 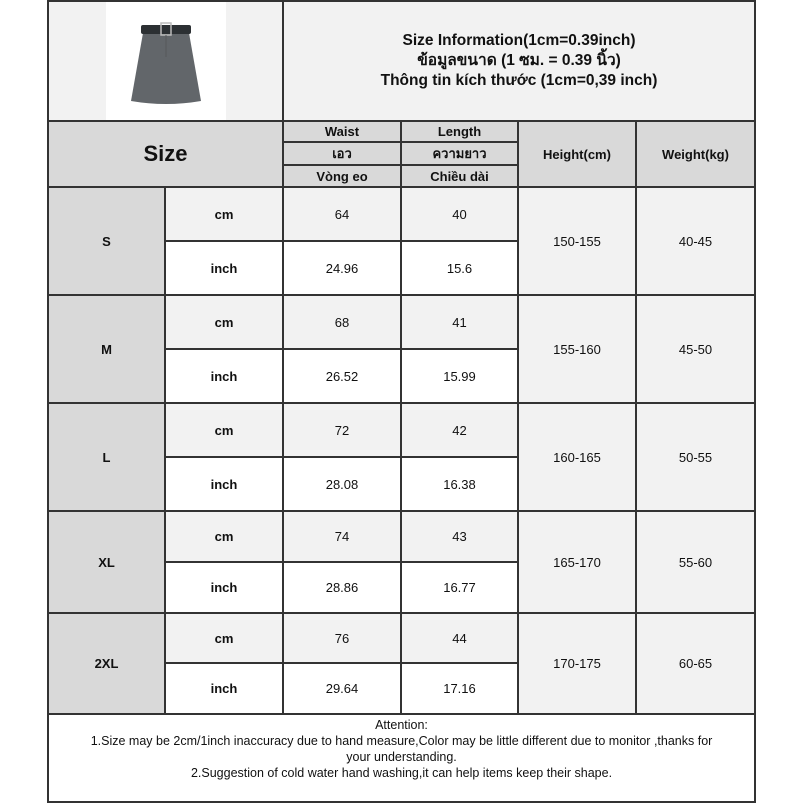 What do you see at coordinates (695, 562) in the screenshot?
I see `weight-range: 55-60` at bounding box center [695, 562].